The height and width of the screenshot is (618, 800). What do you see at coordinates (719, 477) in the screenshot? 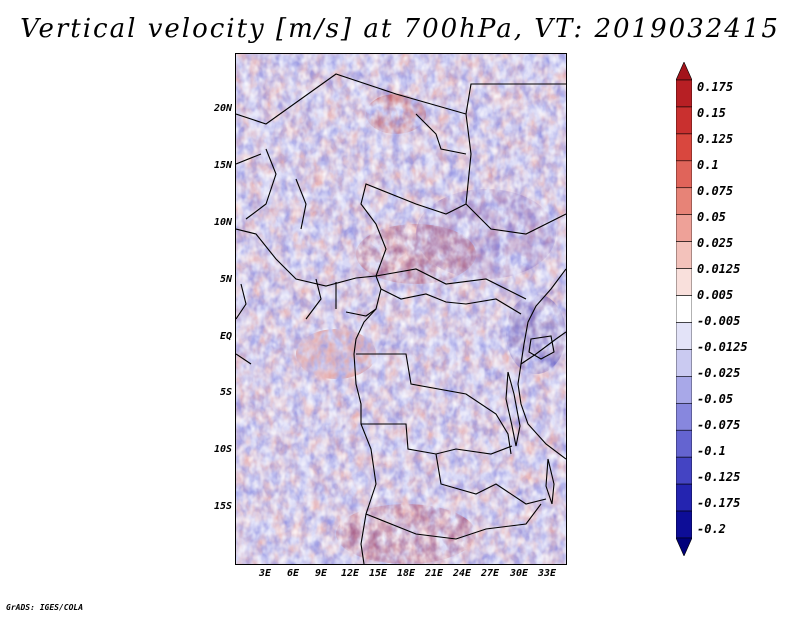
I see `colorbar-label: -0.125` at bounding box center [719, 477].